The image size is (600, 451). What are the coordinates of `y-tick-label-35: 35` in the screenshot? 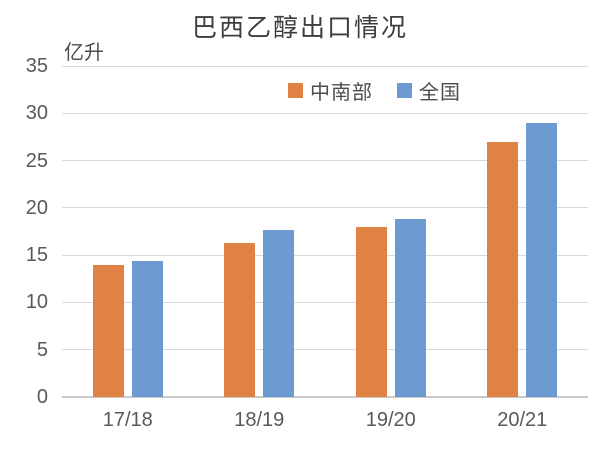 It's located at (36, 66).